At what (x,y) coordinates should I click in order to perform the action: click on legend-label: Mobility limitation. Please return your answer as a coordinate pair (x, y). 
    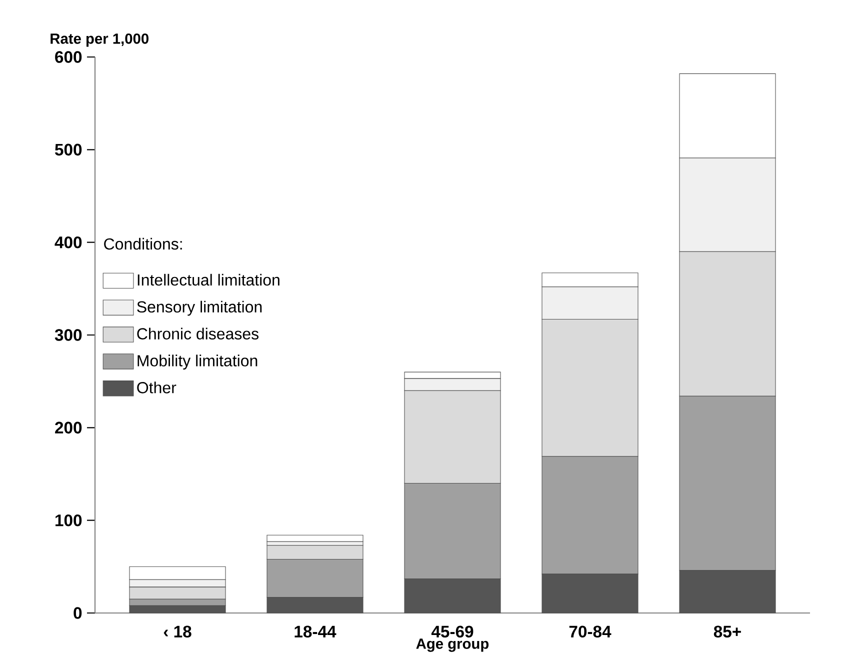
    Looking at the image, I should click on (198, 362).